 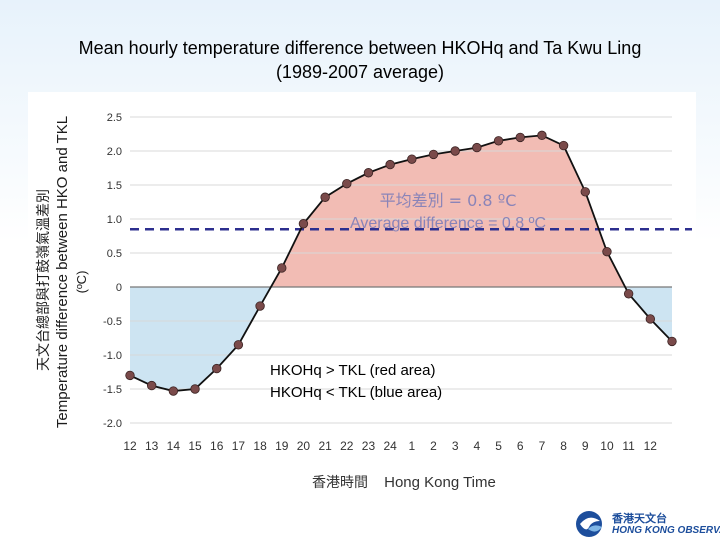 I want to click on annotation-en: Average difference = 0.8 ºC, so click(x=448, y=223).